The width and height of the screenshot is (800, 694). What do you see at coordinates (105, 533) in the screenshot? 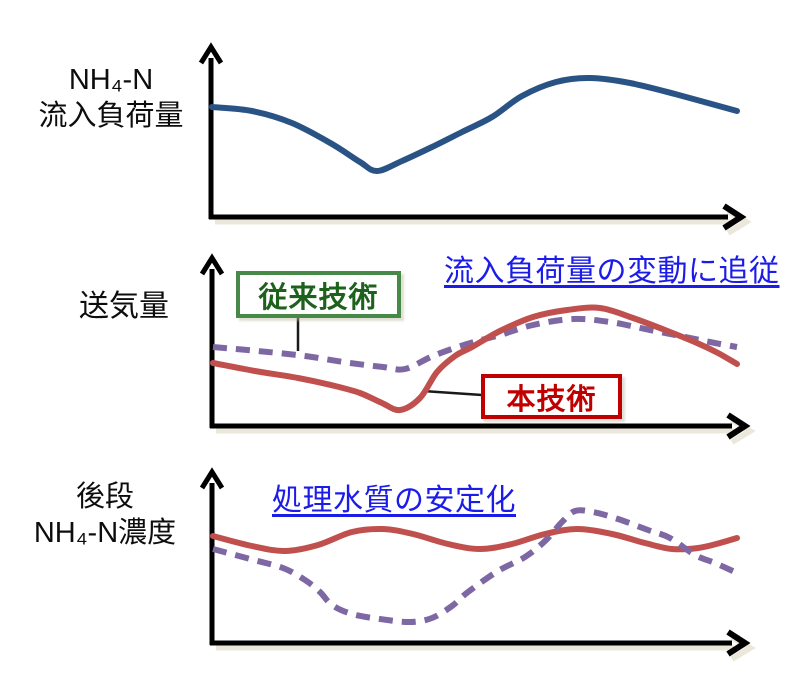
I see `ylabel-effluent-line2: NH₄-N濃度` at bounding box center [105, 533].